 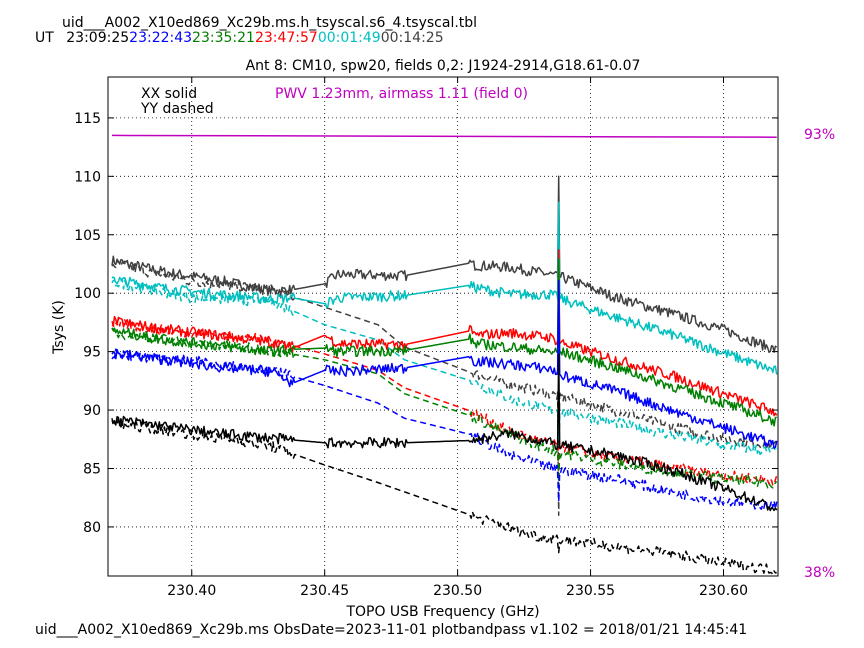 What do you see at coordinates (92, 528) in the screenshot?
I see `y-tick-label: 80` at bounding box center [92, 528].